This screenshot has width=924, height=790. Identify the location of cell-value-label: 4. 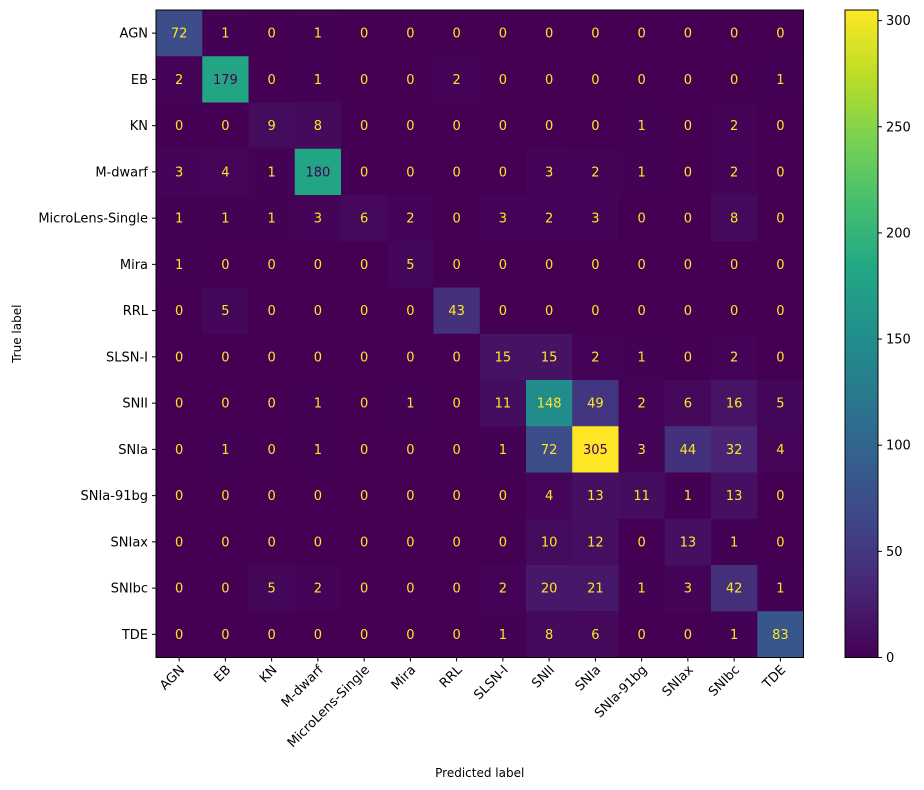
(225, 172).